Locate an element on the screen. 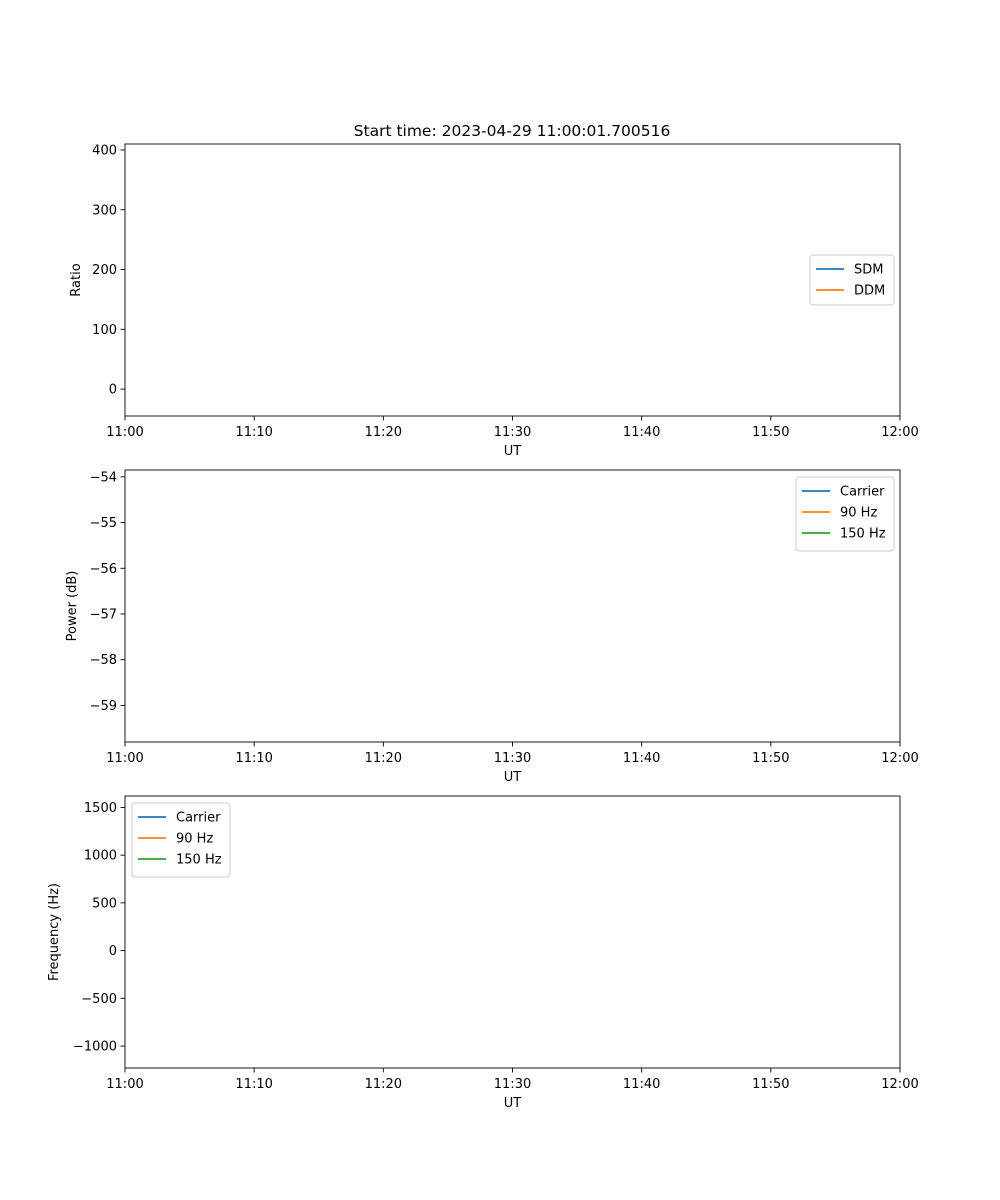 The image size is (1000, 1200). y-tick-label: 300 is located at coordinates (104, 210).